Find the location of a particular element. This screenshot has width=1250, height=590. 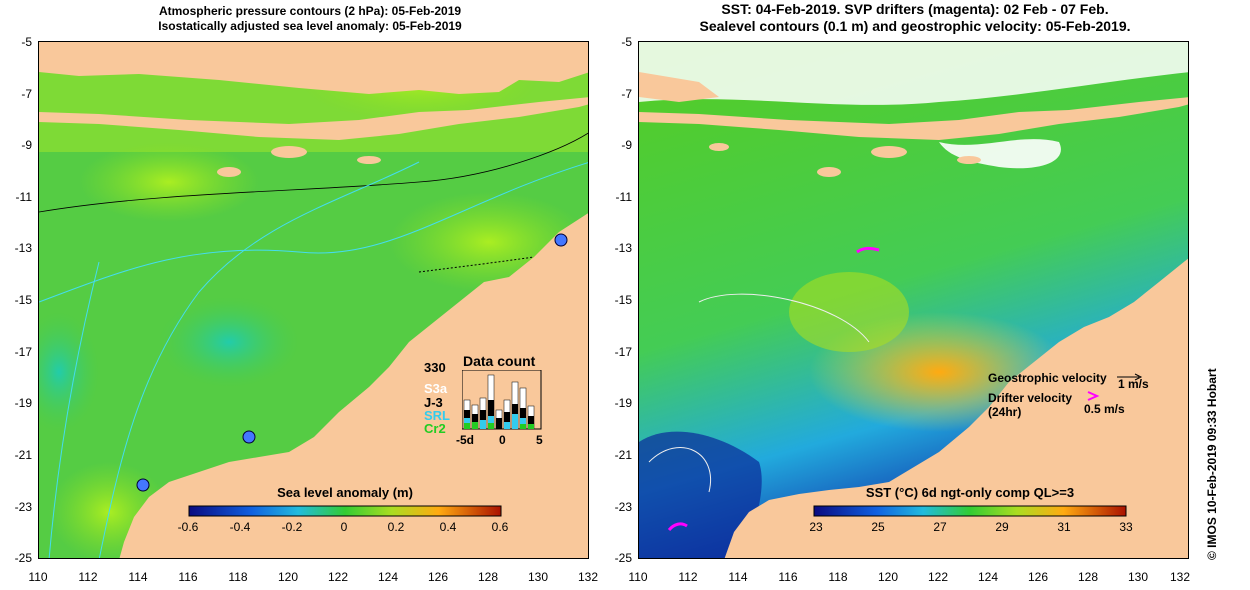

sea-level-colorbar-label: -0.2 is located at coordinates (292, 527).